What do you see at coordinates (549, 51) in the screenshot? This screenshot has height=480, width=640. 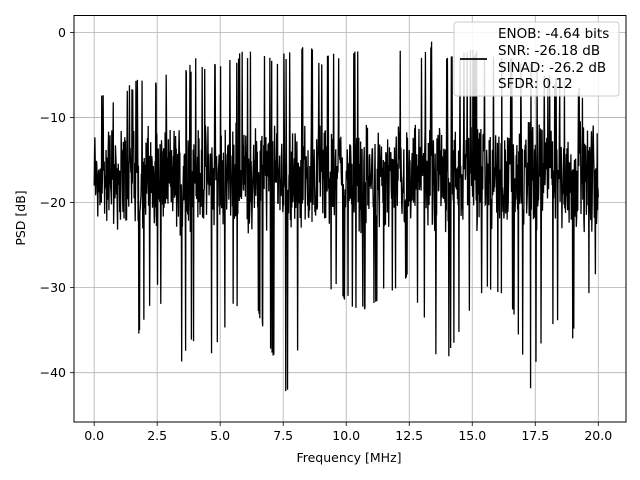 I see `legend-entry-snr: SNR: -26.18 dB` at bounding box center [549, 51].